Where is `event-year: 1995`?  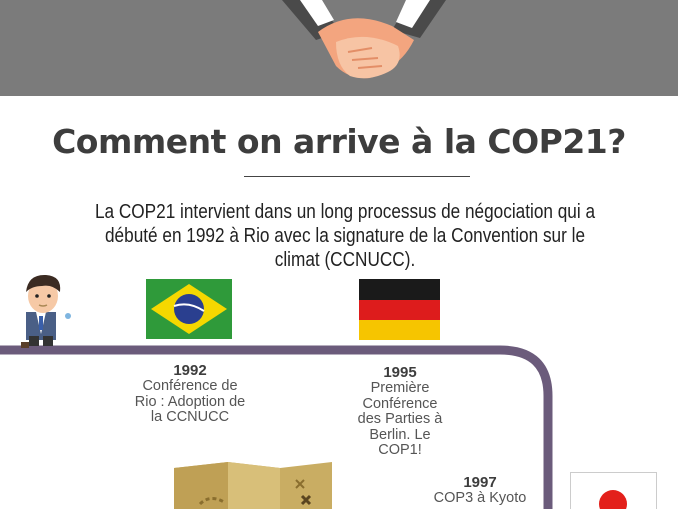
event-year: 1995 is located at coordinates (400, 372).